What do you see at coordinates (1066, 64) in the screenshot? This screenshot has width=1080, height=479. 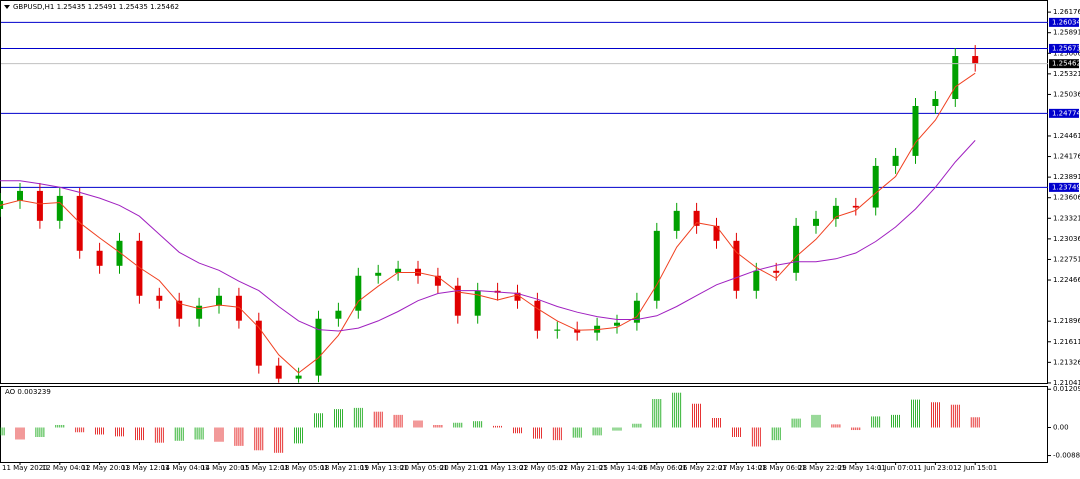 I see `price-label: 1.25462` at bounding box center [1066, 64].